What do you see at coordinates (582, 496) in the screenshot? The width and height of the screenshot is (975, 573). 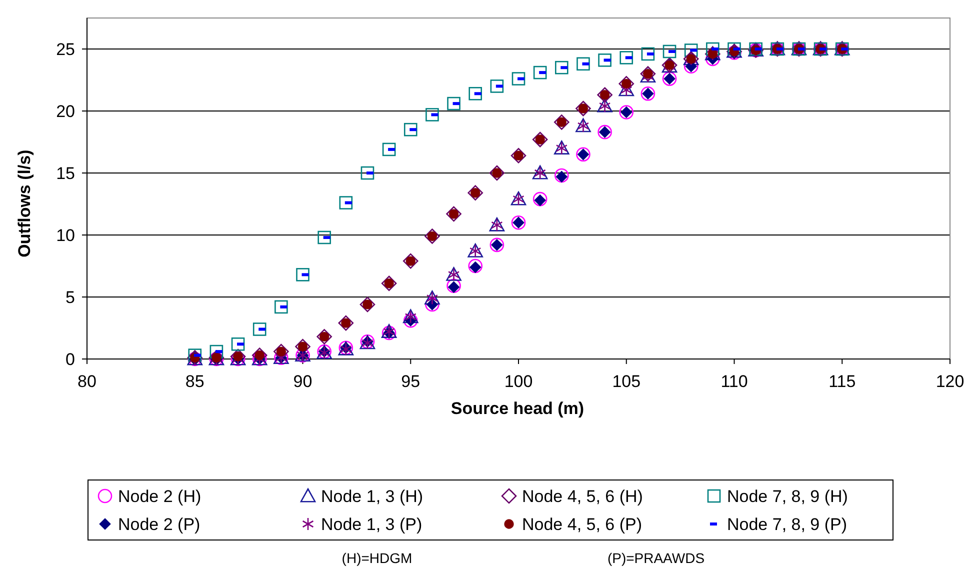 I see `legend-label: Node 4, 5, 6 (H)` at bounding box center [582, 496].